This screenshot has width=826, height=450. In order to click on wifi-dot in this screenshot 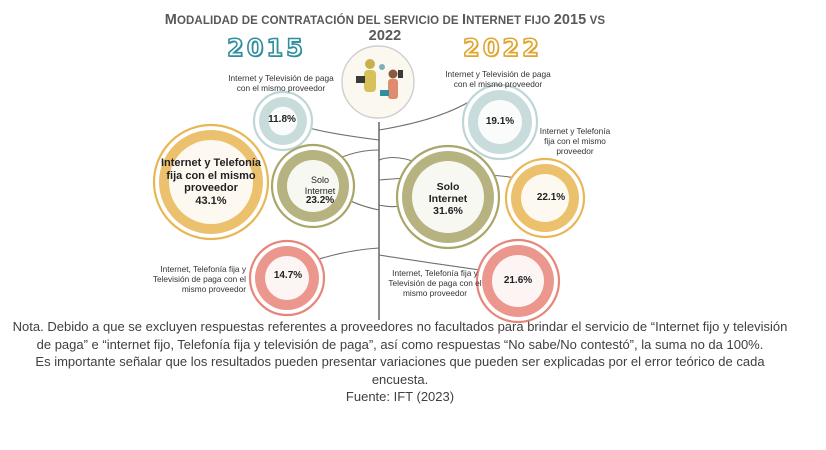, I will do `click(382, 67)`.